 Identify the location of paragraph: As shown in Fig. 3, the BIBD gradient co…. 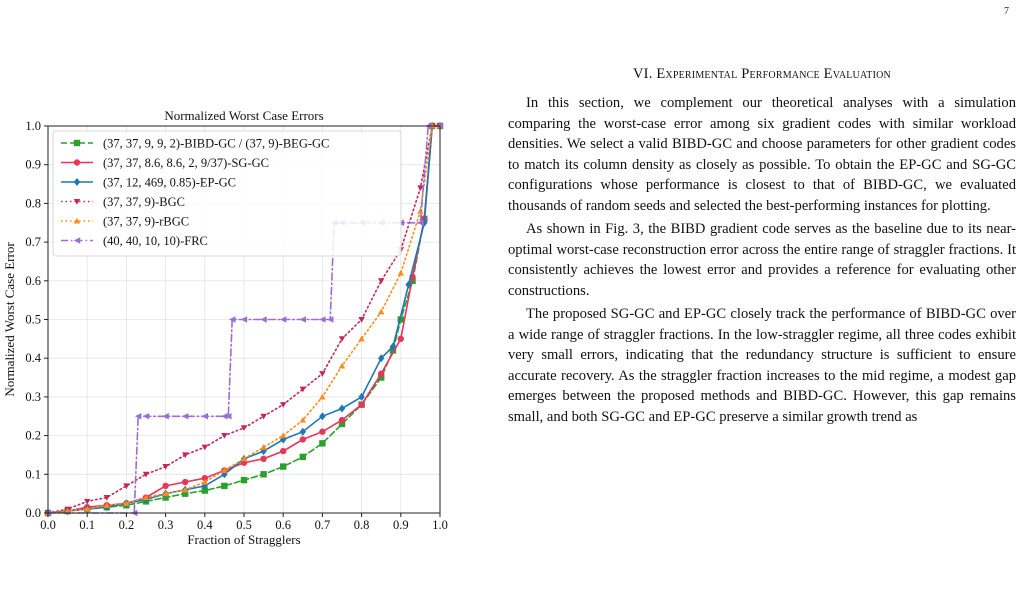
(762, 260).